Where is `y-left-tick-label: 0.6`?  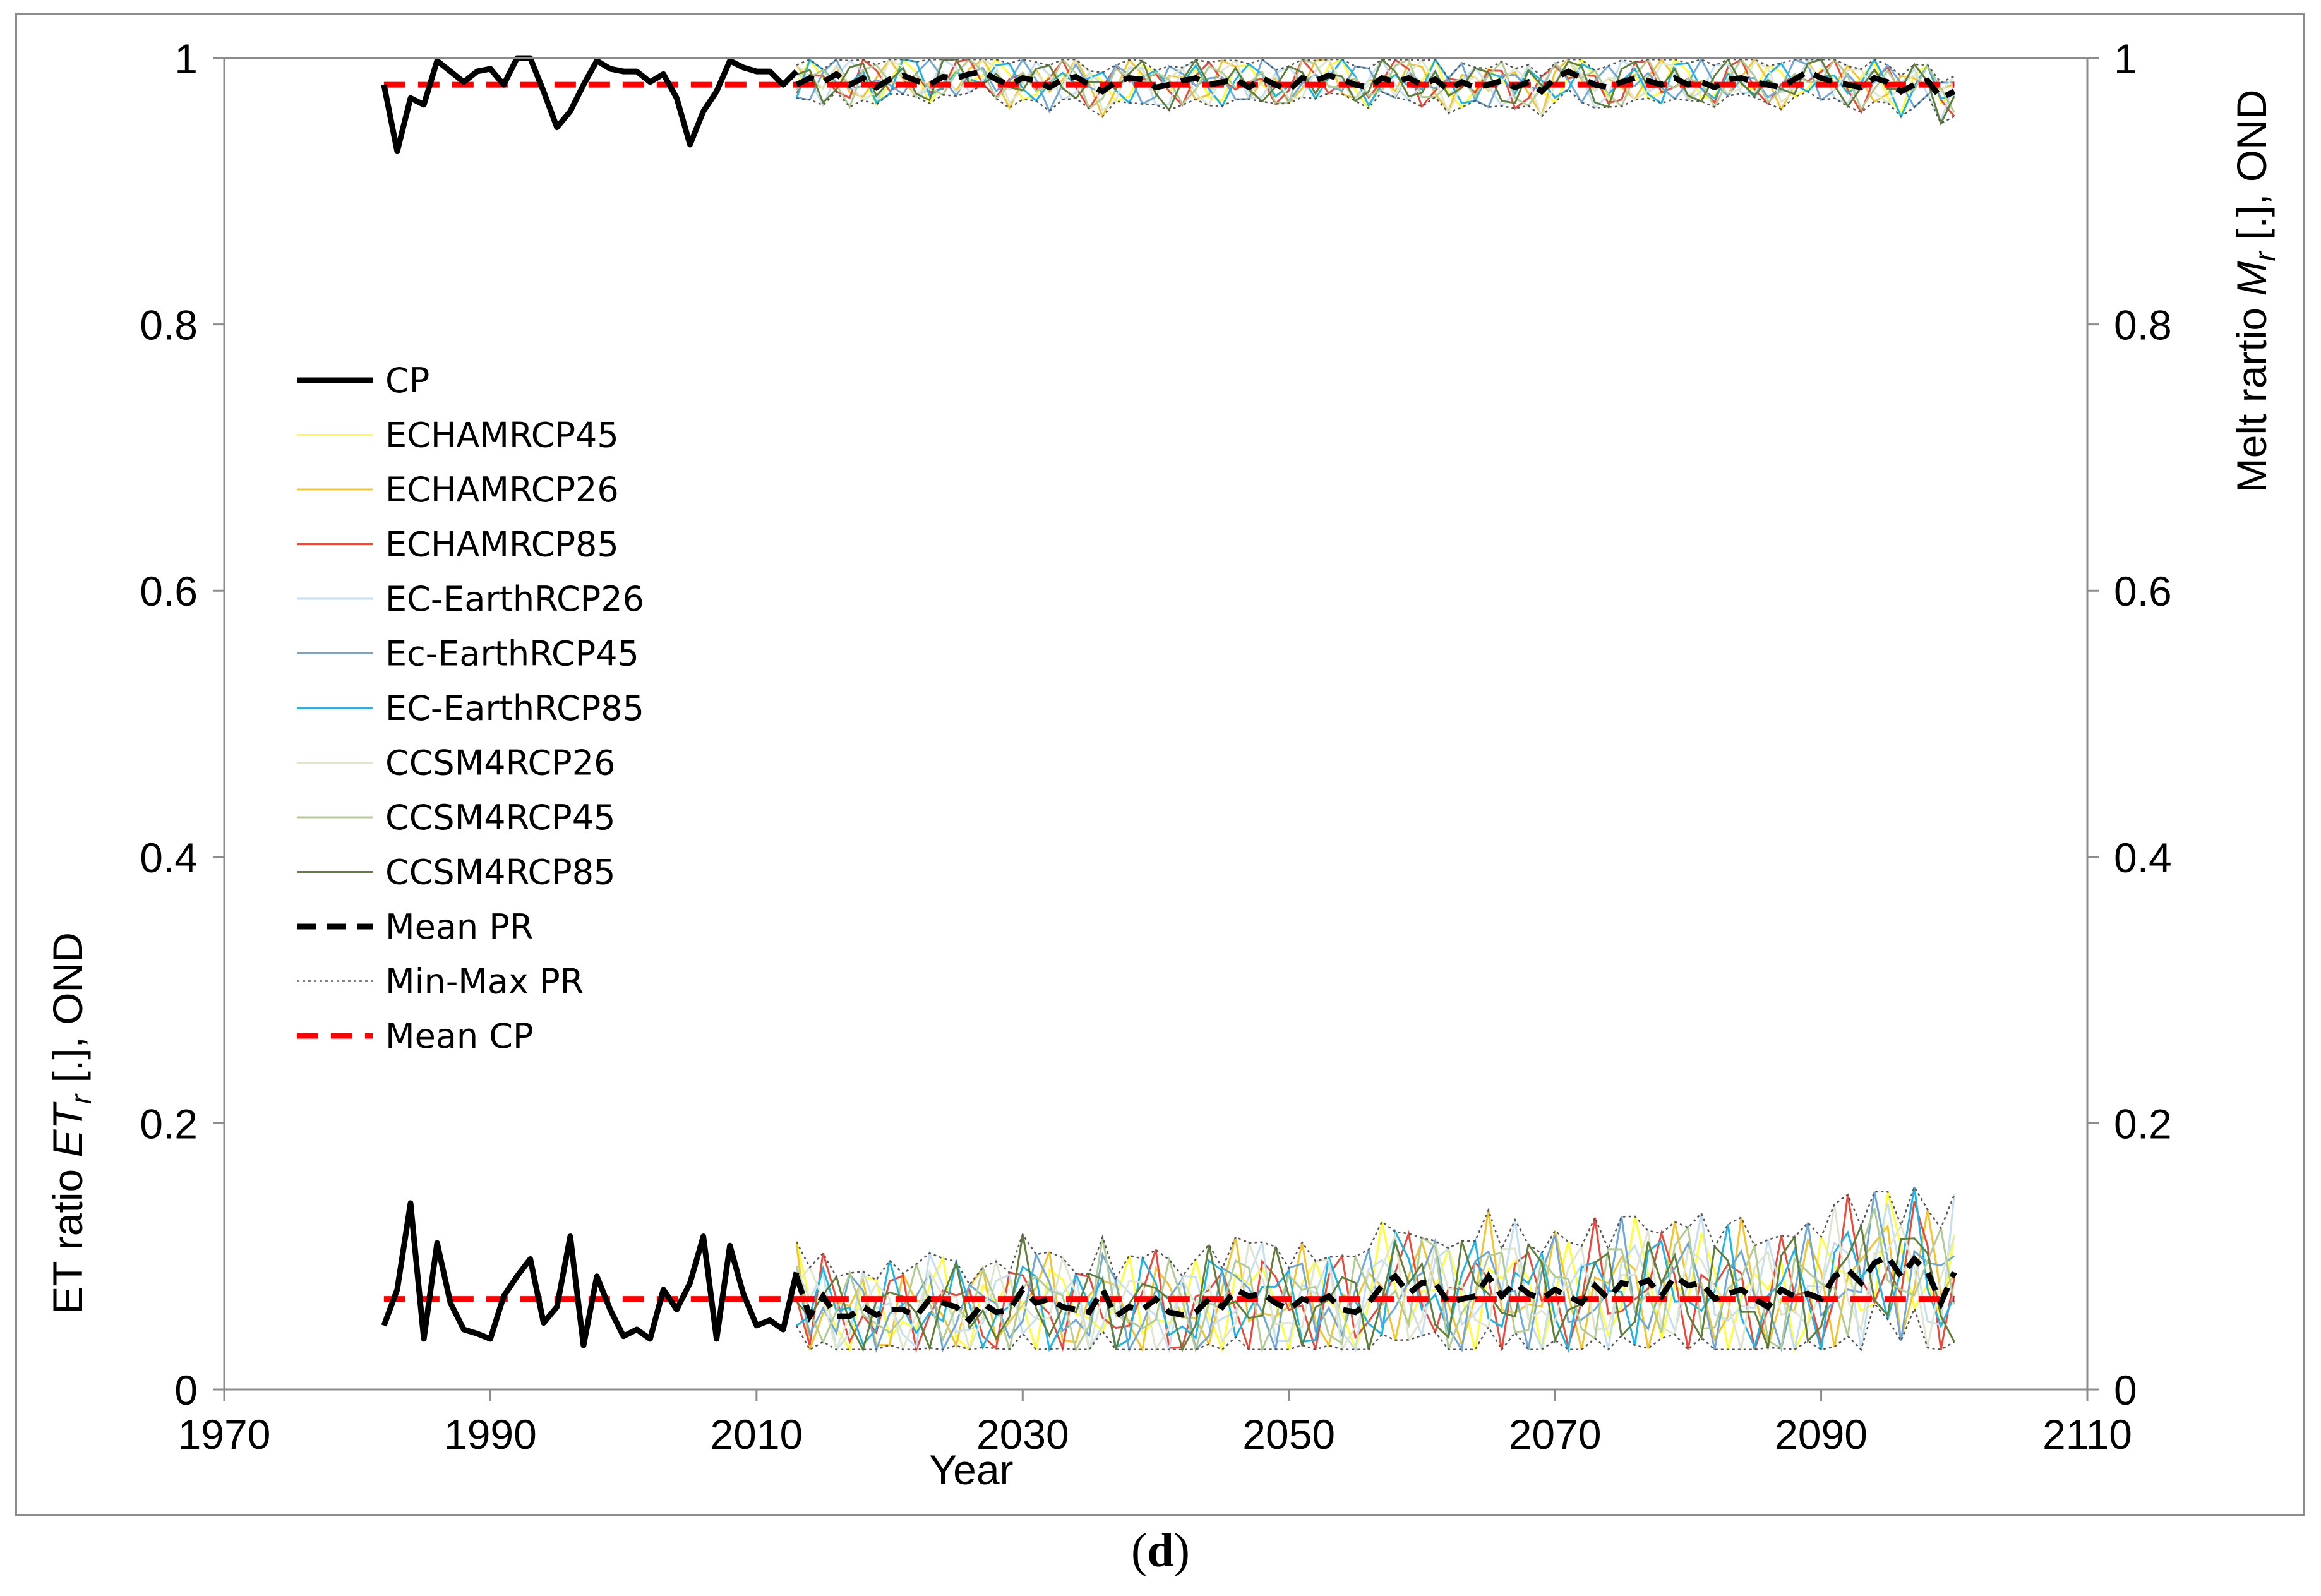 y-left-tick-label: 0.6 is located at coordinates (169, 591).